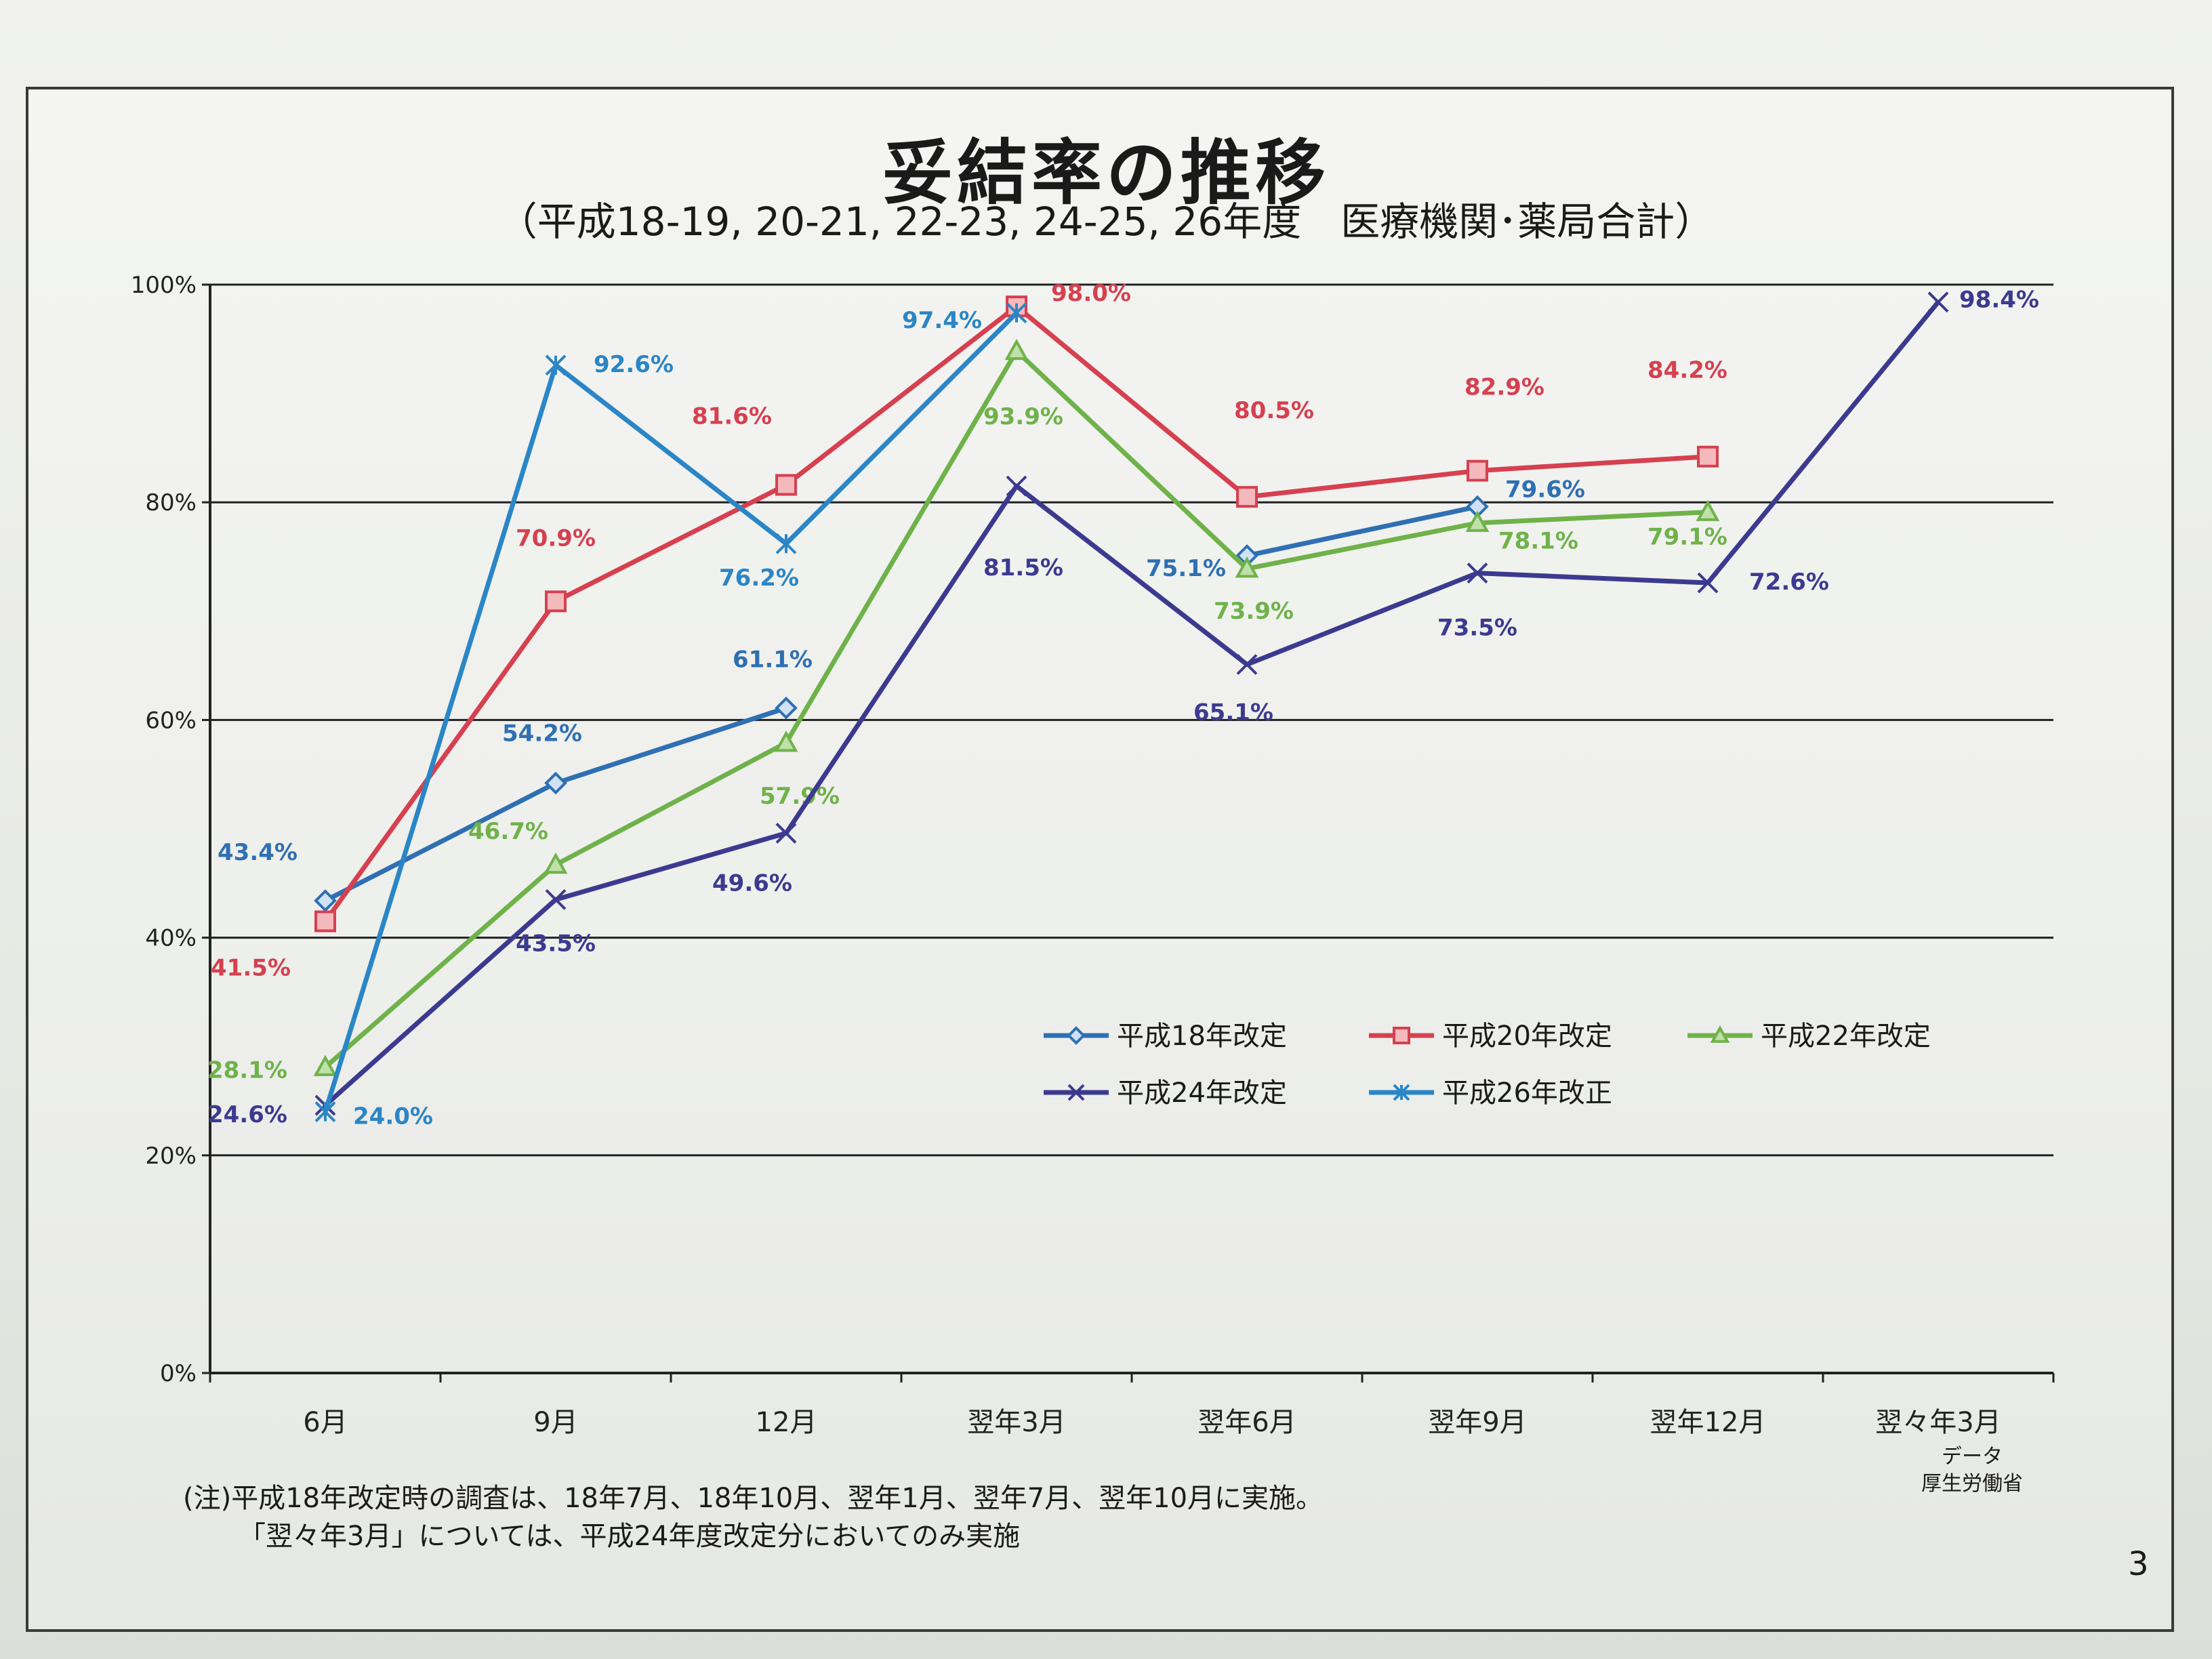 This screenshot has height=1659, width=2212. What do you see at coordinates (164, 285) in the screenshot?
I see `y-tick-label: 100%` at bounding box center [164, 285].